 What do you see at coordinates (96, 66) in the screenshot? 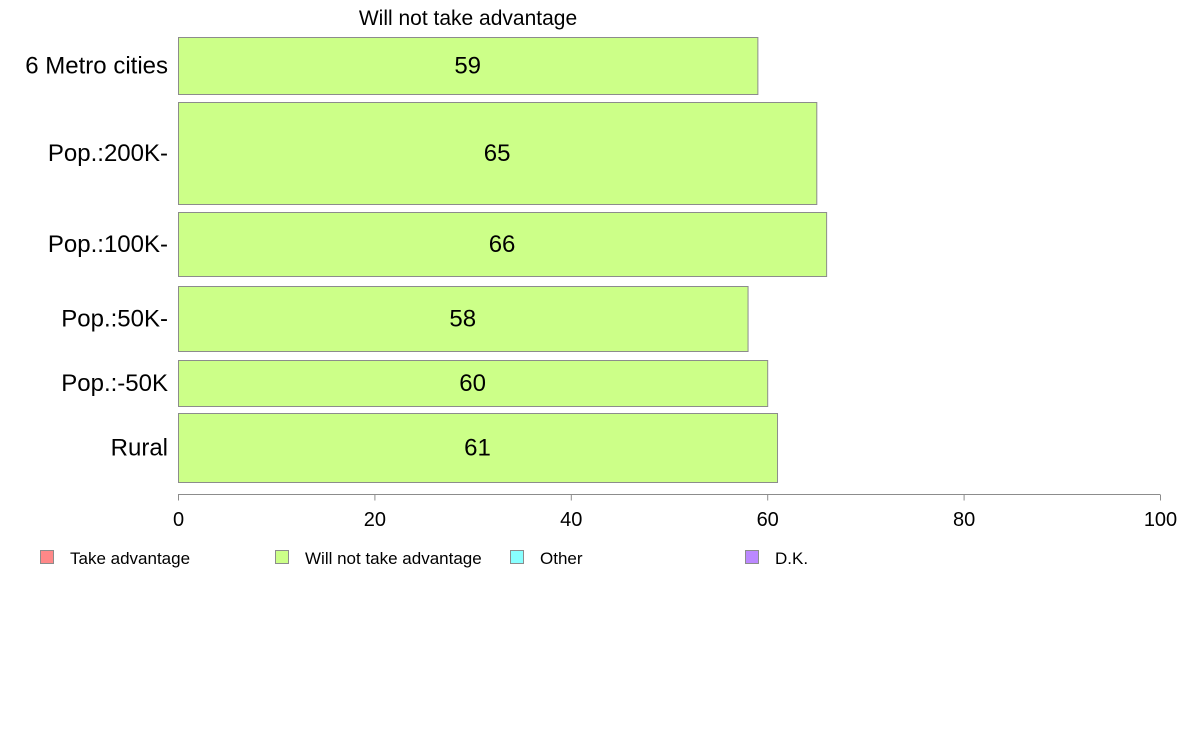
I see `category-label-0: 6 Metro cities` at bounding box center [96, 66].